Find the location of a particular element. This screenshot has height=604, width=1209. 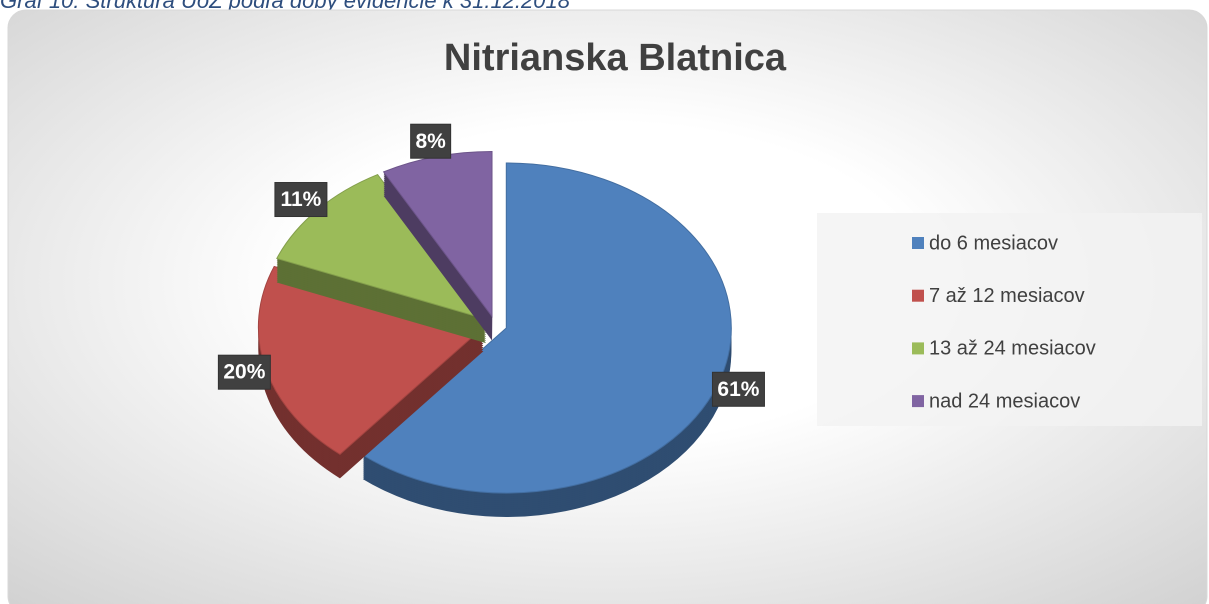

legend-label: do 6 mesiacov is located at coordinates (993, 243).